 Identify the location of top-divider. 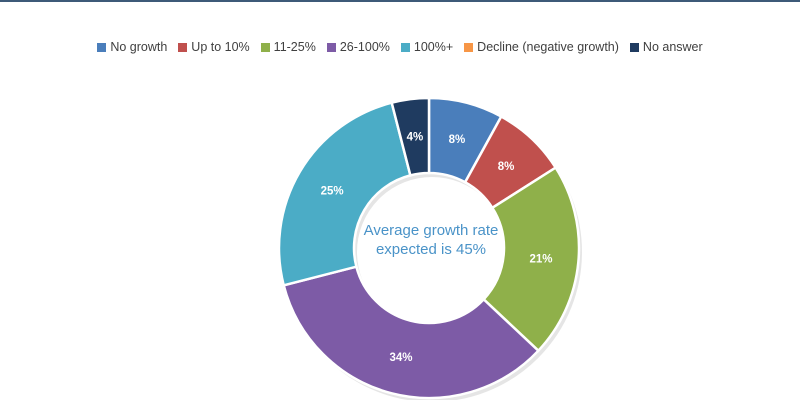
(400, 1).